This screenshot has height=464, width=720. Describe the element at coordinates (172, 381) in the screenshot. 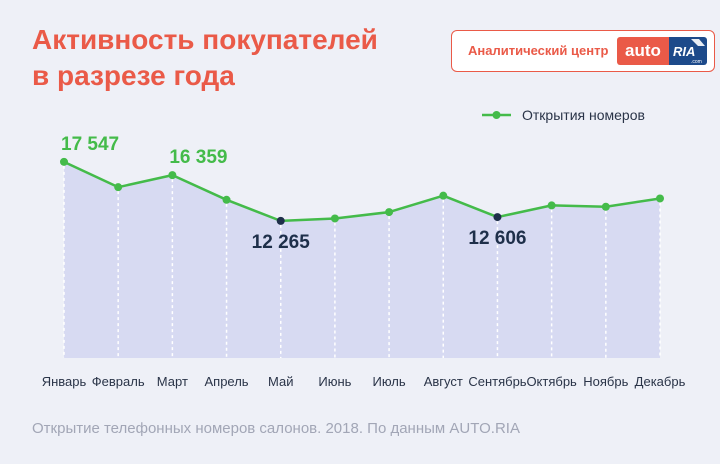

I see `x-tick-label: Март` at that location.